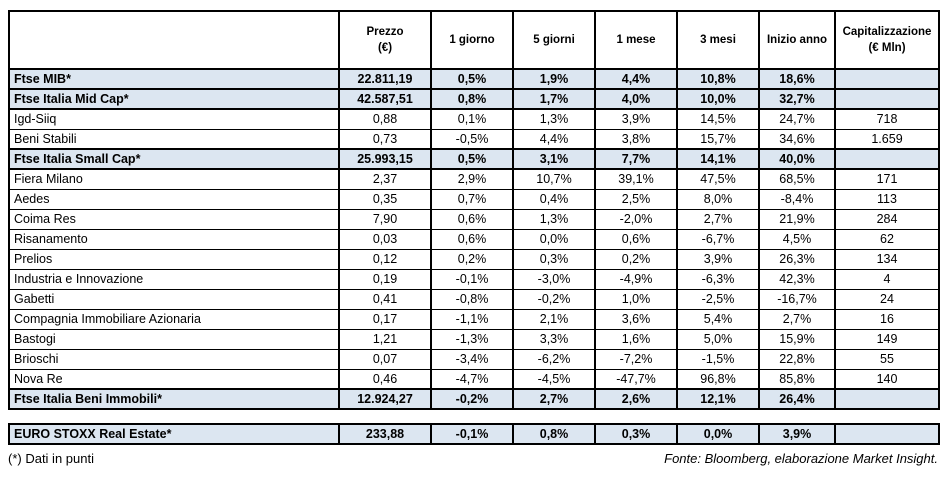 The height and width of the screenshot is (490, 946). What do you see at coordinates (174, 199) in the screenshot?
I see `row-name-cell: Aedes` at bounding box center [174, 199].